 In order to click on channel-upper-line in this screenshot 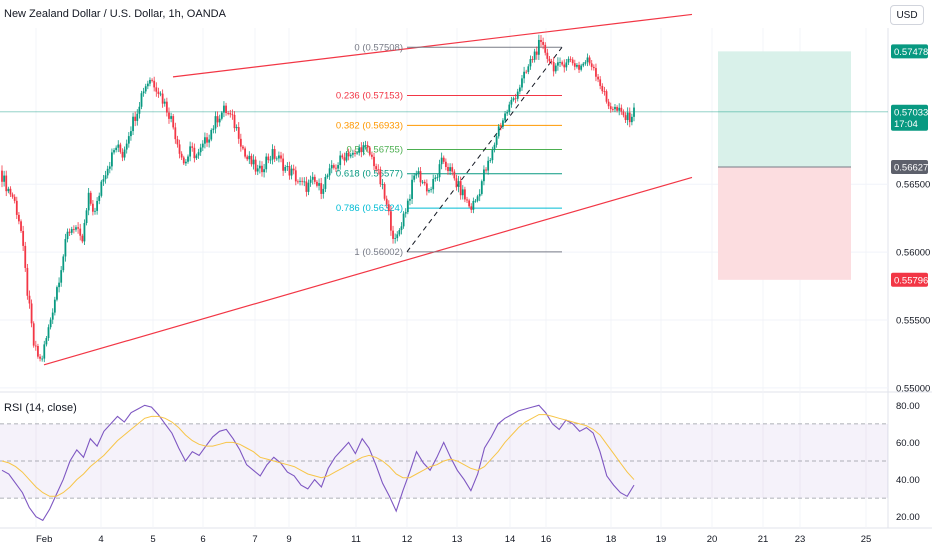, I will do `click(432, 45)`.